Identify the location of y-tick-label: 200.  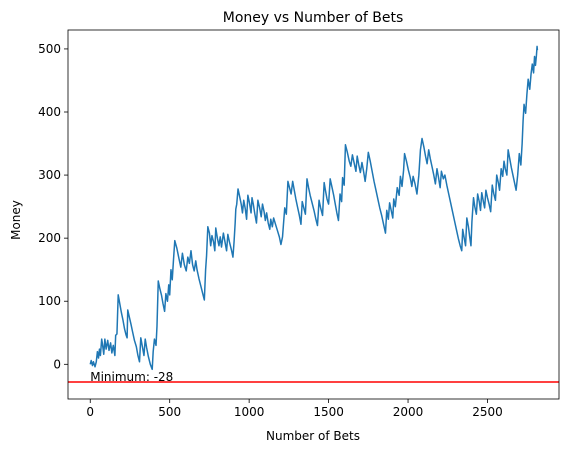
(49, 238).